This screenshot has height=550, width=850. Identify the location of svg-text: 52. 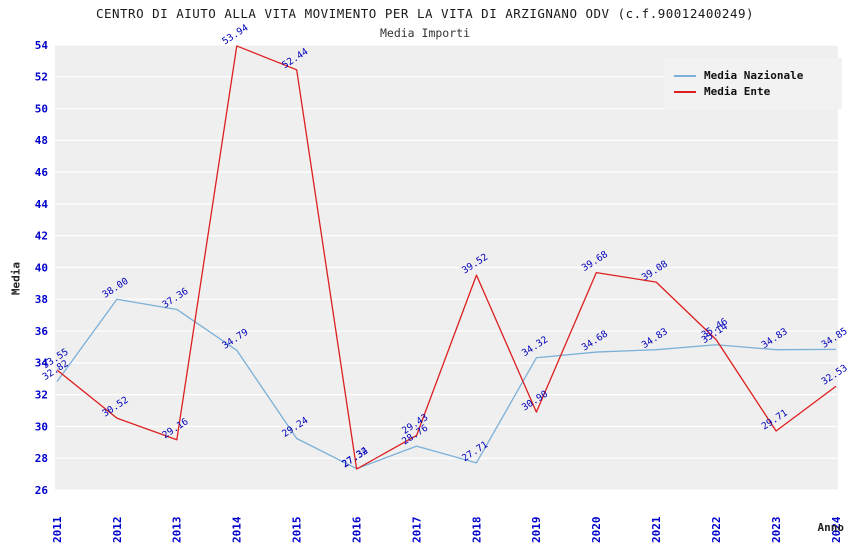
(41, 77).